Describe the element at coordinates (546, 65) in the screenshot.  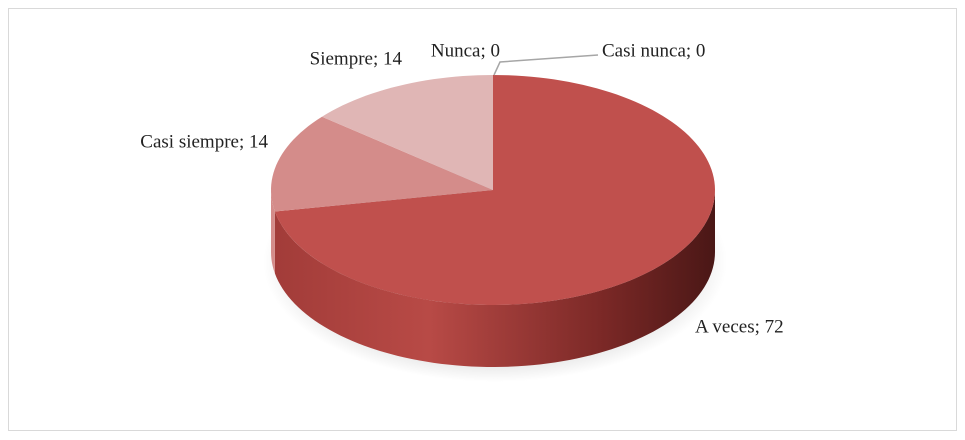
I see `leader-line` at that location.